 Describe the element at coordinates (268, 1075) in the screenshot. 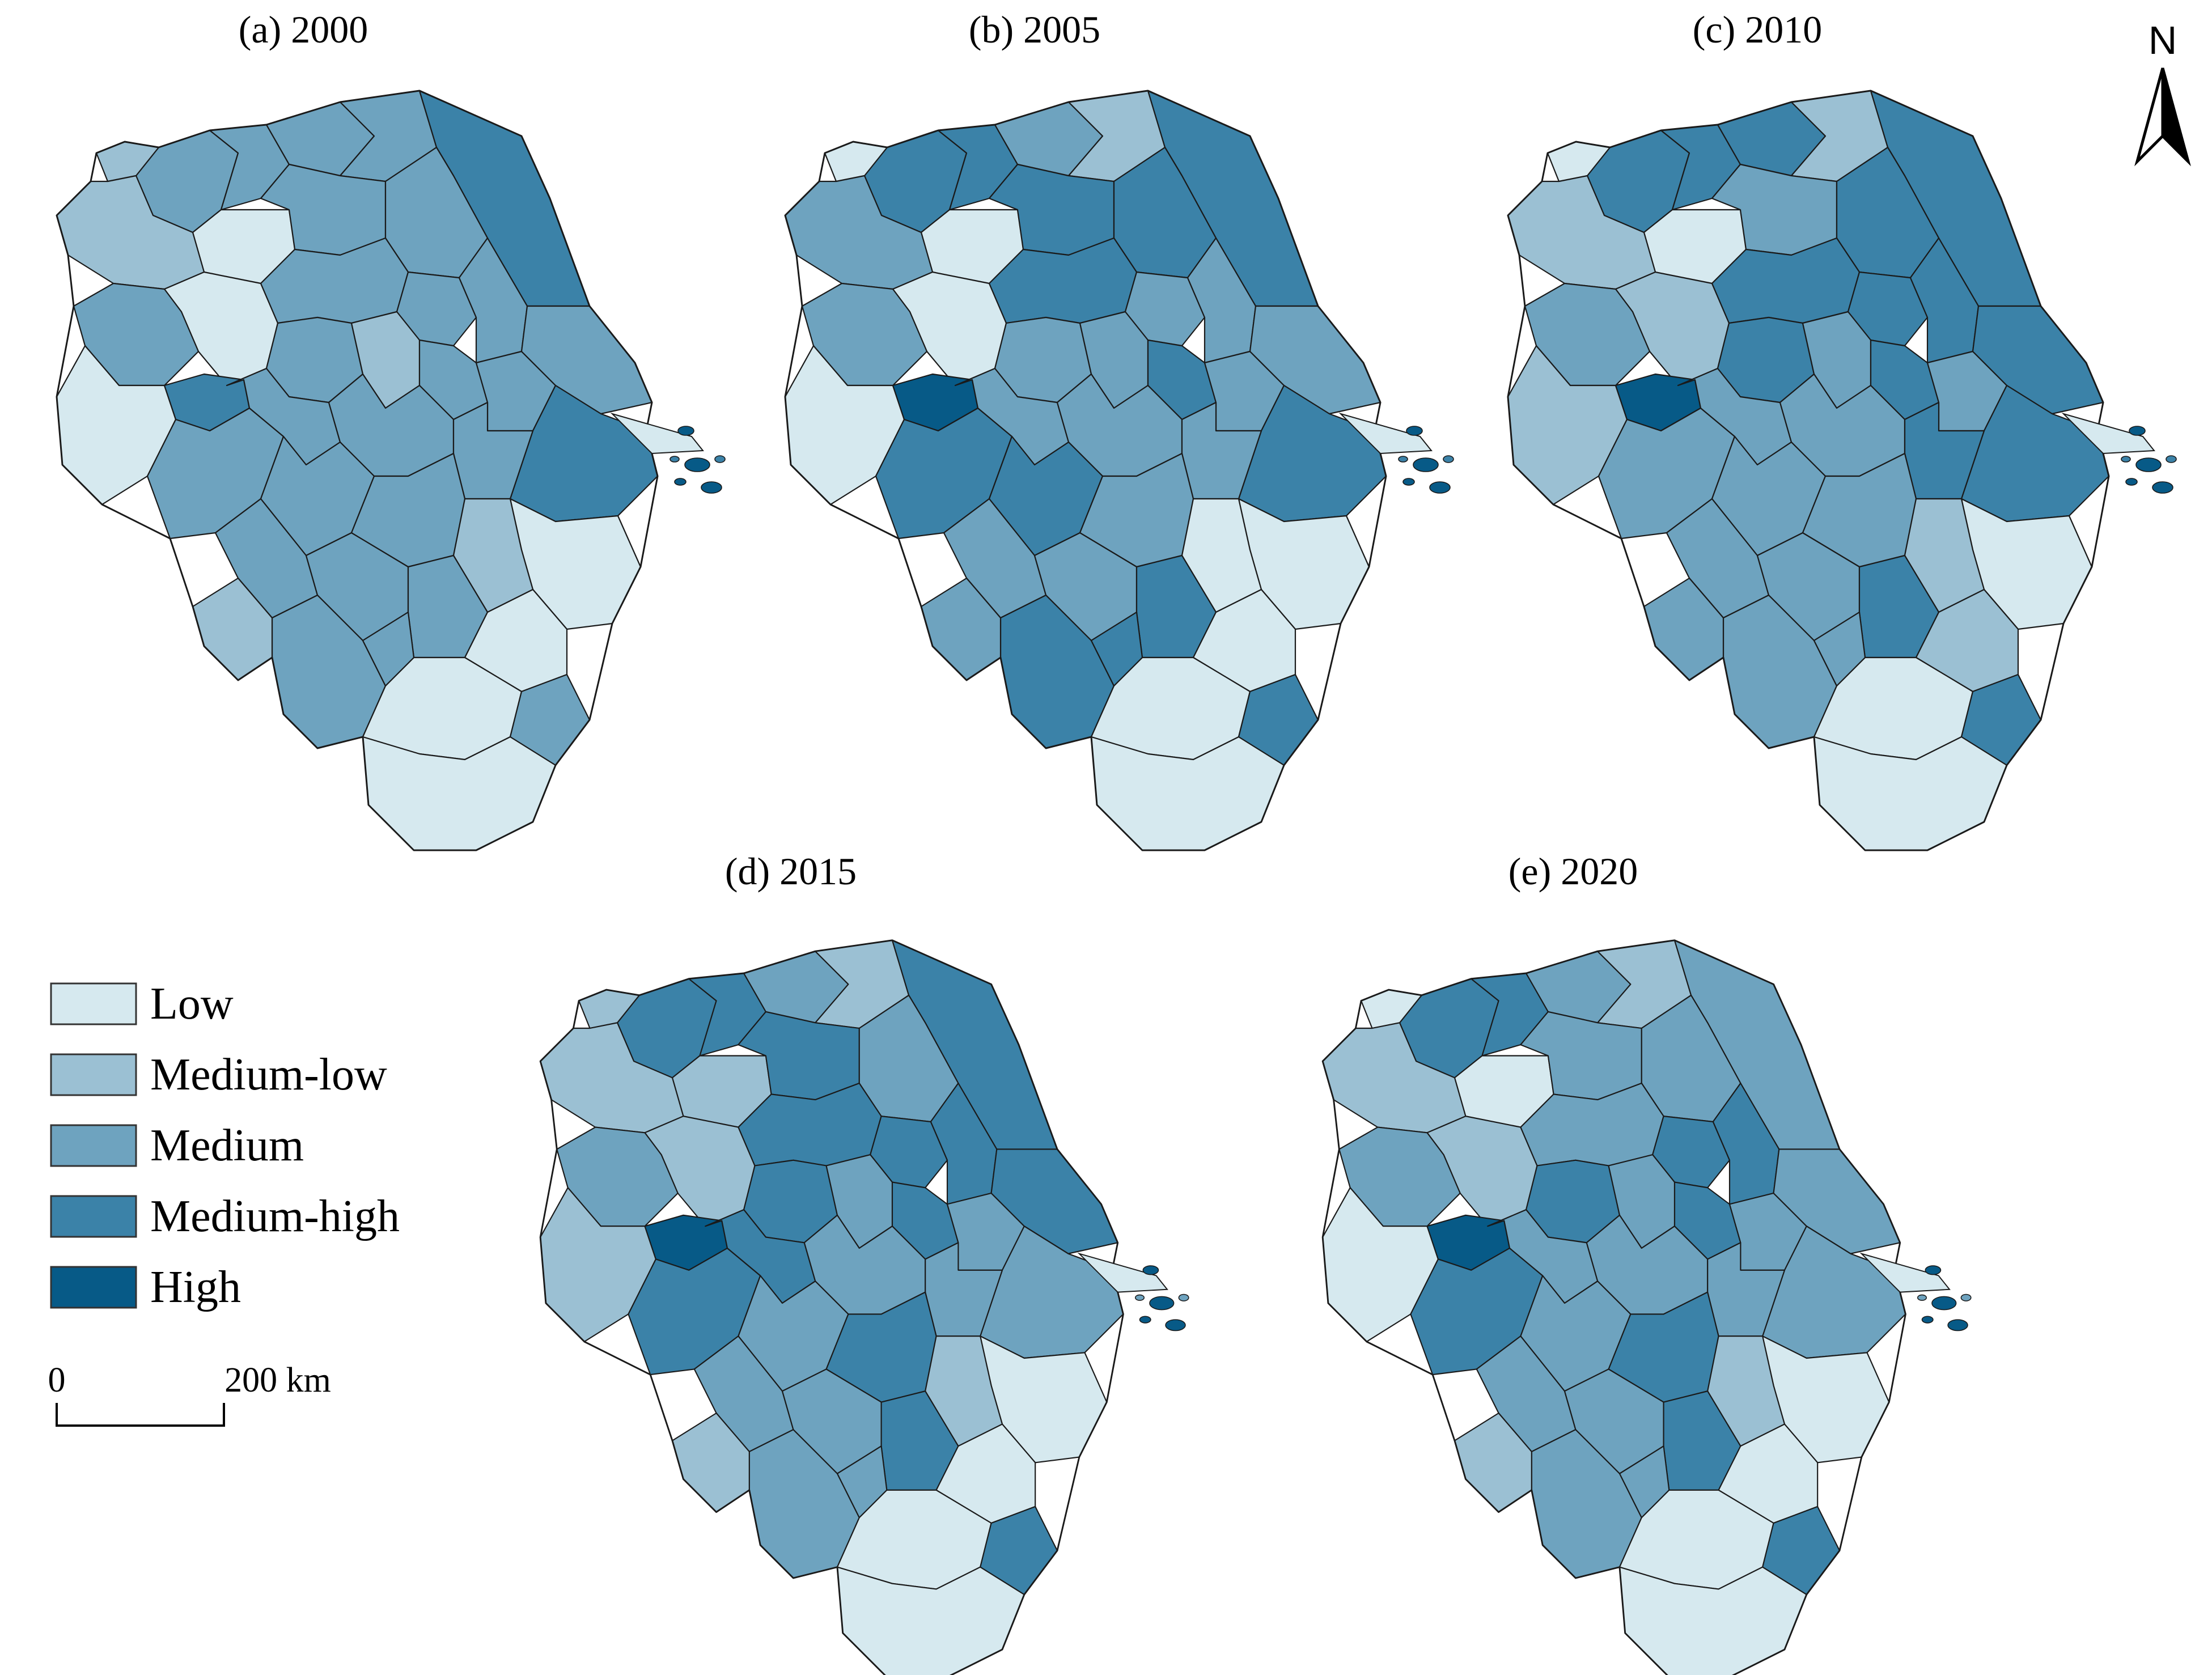

I see `legend-label-medium-low: Medium-low` at that location.